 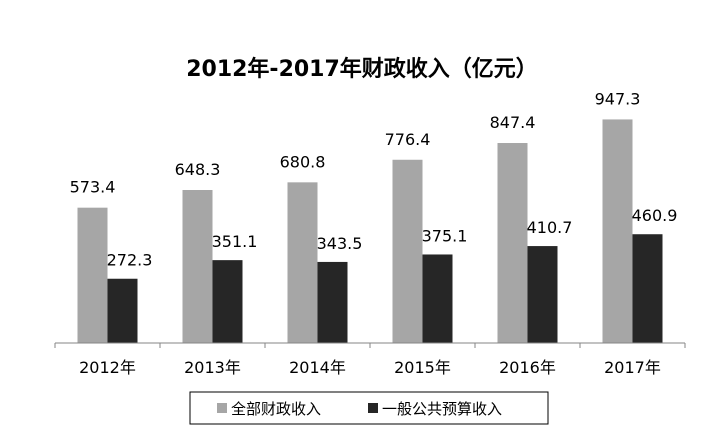 I want to click on legend-swatch-budget, so click(x=373, y=408).